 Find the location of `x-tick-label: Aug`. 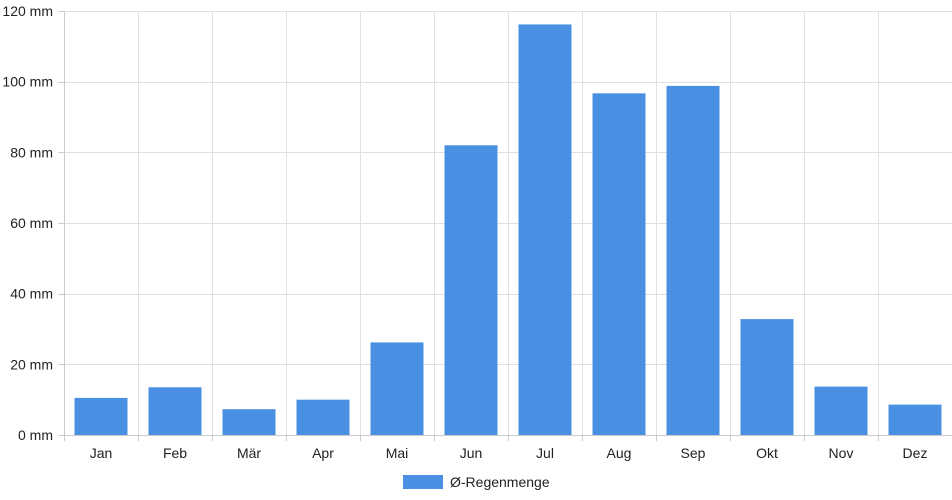

x-tick-label: Aug is located at coordinates (619, 453).